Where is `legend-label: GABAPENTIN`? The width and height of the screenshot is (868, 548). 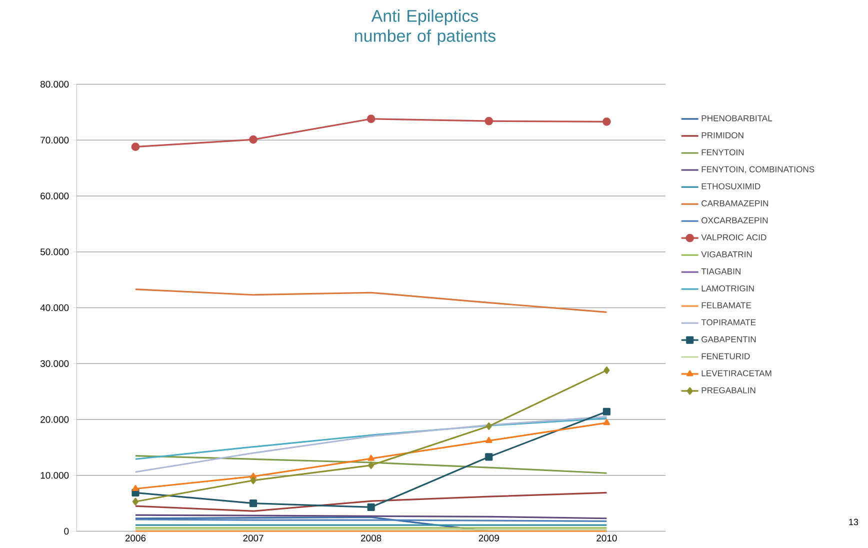
legend-label: GABAPENTIN is located at coordinates (729, 339).